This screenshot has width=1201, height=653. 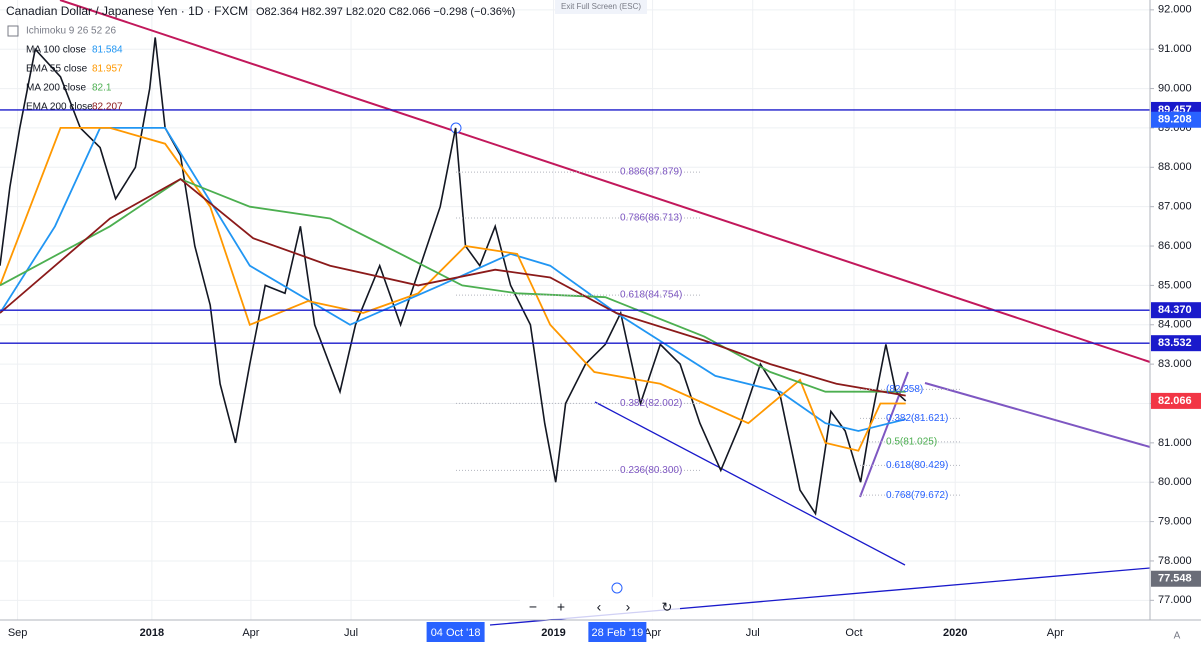 I want to click on fib-label: 0.768(79.672), so click(x=917, y=495).